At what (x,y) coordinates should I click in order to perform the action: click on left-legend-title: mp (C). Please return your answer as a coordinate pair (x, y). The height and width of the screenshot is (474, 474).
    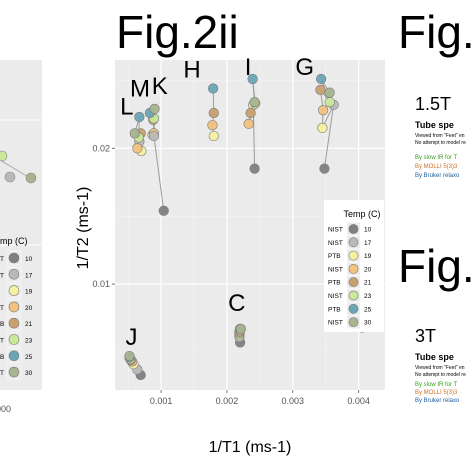
    Looking at the image, I should click on (14, 241).